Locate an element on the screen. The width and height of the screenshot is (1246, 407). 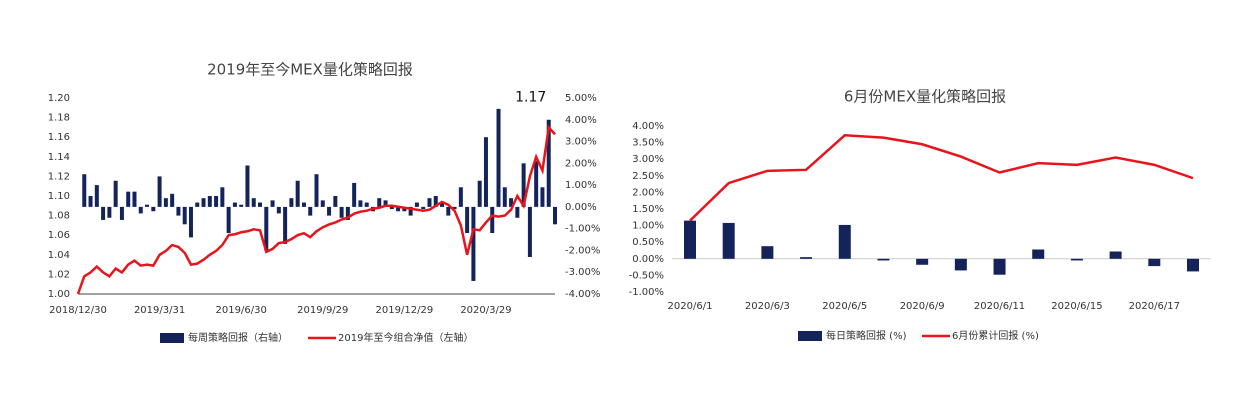
legend-swatch is located at coordinates (810, 336).